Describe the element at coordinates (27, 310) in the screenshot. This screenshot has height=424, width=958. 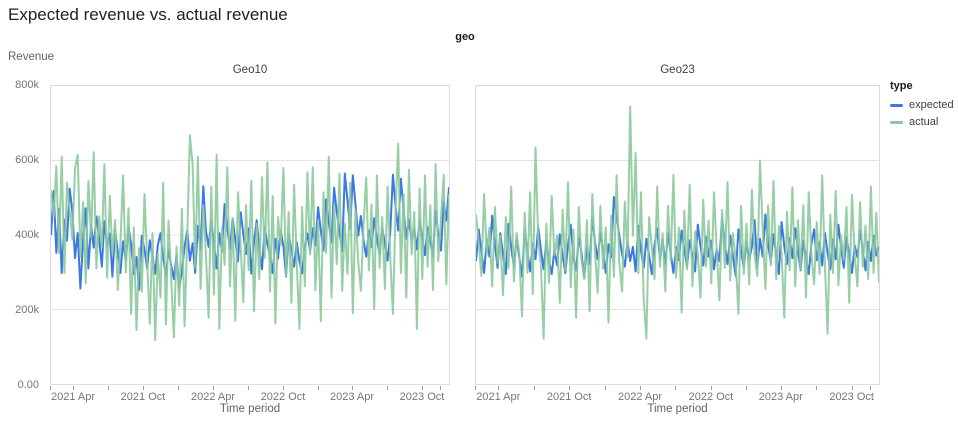
I see `y-tick-label: 200k` at that location.